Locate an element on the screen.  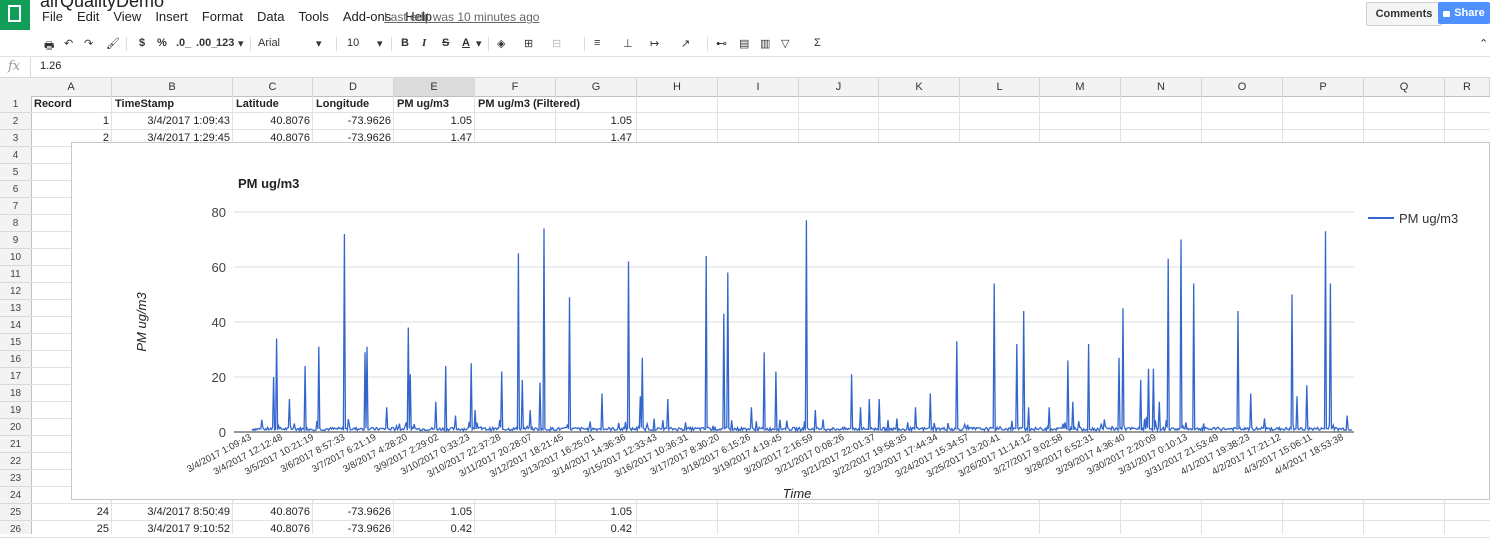
row-header-24: 24 is located at coordinates (15, 495).